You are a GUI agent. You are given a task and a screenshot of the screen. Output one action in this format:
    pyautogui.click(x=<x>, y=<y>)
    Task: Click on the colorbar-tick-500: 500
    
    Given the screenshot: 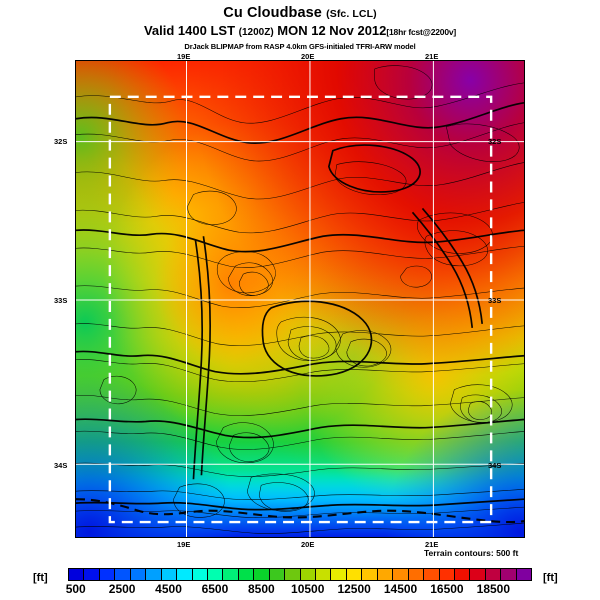 What is the action you would take?
    pyautogui.click(x=75, y=589)
    